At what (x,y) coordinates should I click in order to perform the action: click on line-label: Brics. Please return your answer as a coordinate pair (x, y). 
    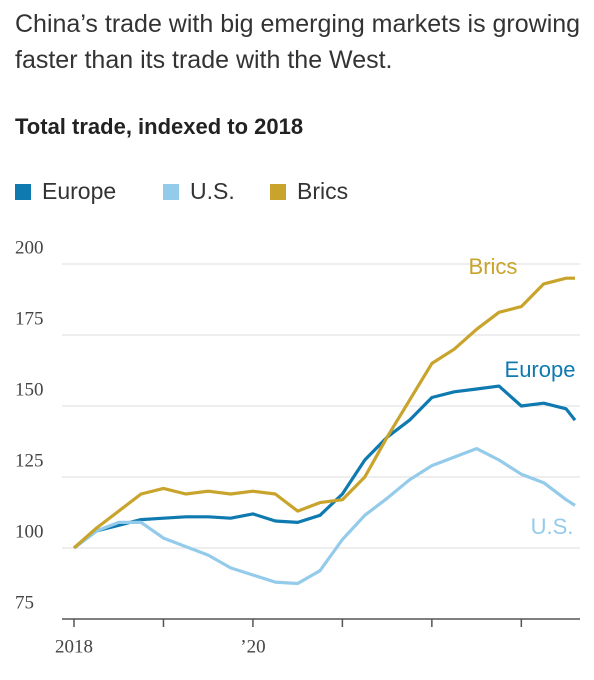
    Looking at the image, I should click on (493, 266).